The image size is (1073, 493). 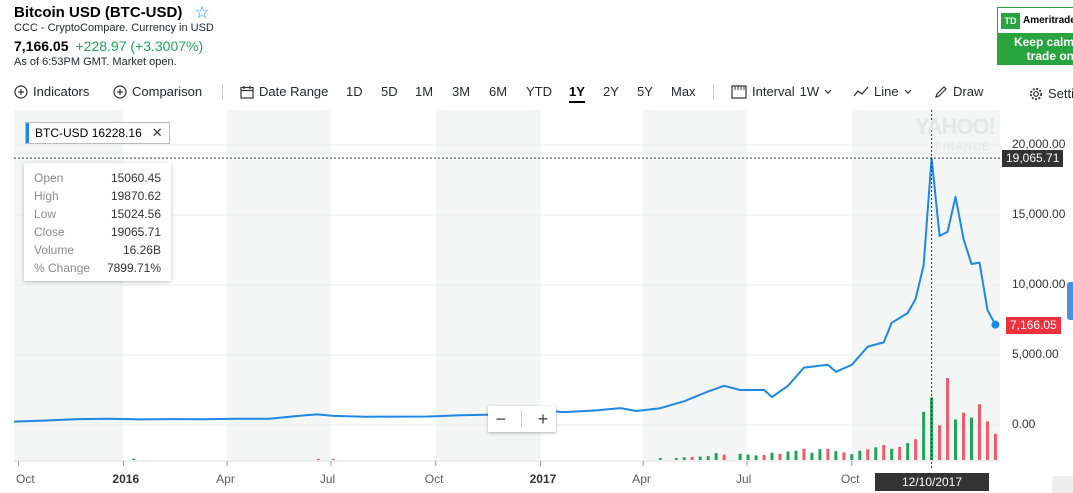 I want to click on x-tick-label: Jul, so click(x=327, y=479).